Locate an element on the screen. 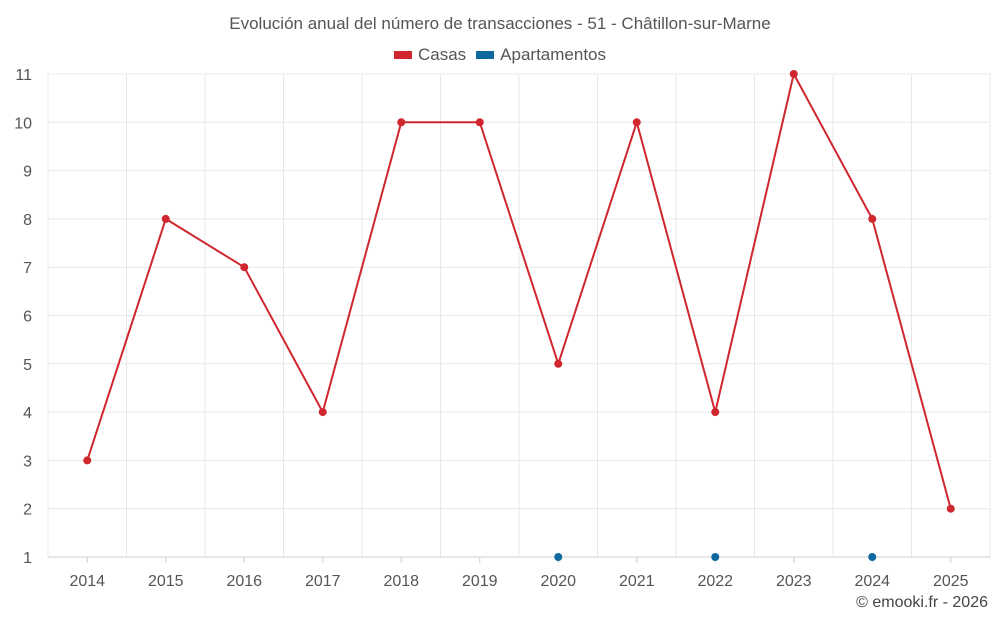  y-tick-label: 10 is located at coordinates (23, 123).